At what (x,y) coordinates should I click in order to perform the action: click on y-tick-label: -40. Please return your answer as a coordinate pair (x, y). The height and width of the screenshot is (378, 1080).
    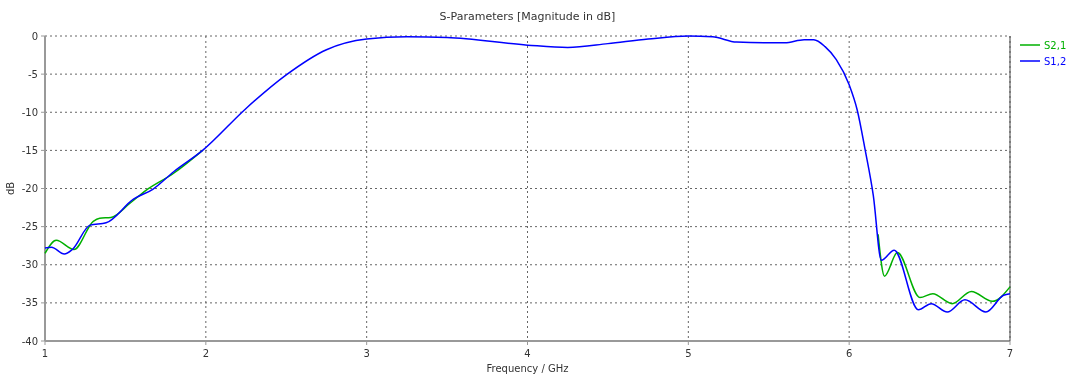
    Looking at the image, I should click on (29, 341).